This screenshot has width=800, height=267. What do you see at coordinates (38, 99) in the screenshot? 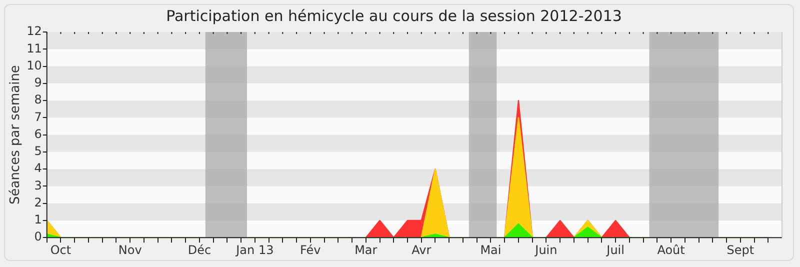
I see `y-tick-label: 8` at bounding box center [38, 99].